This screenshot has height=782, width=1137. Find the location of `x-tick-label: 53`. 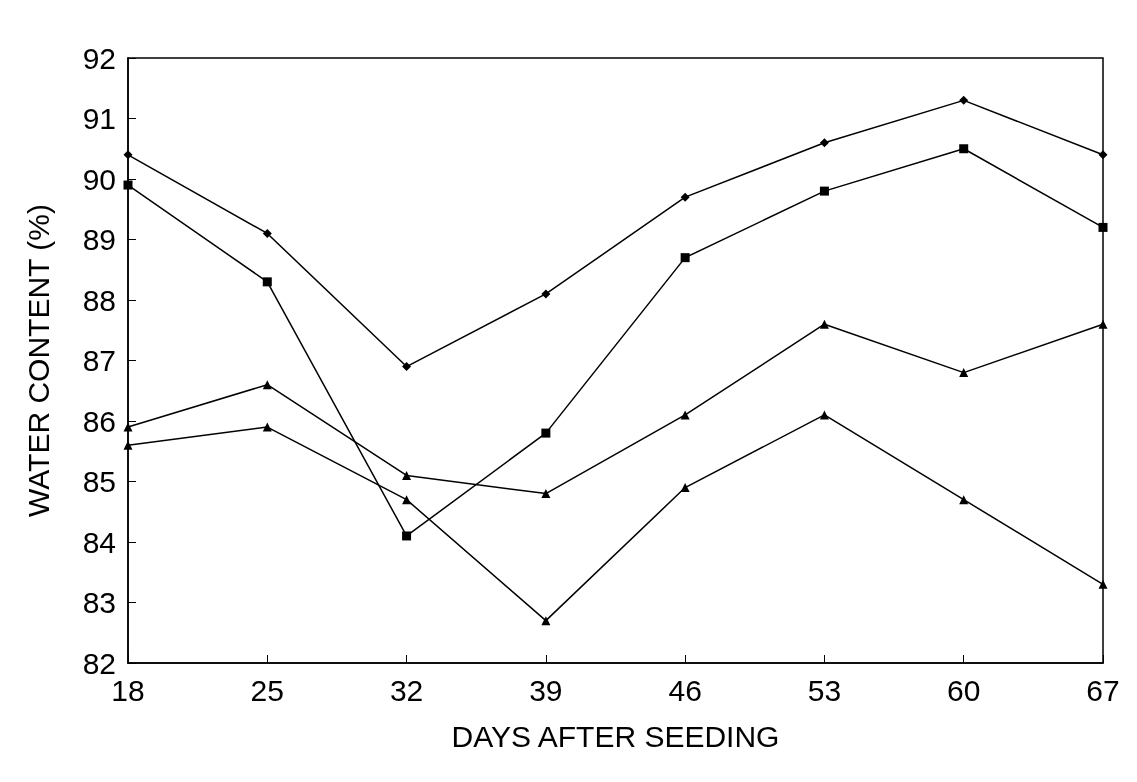

x-tick-label: 53 is located at coordinates (824, 690).